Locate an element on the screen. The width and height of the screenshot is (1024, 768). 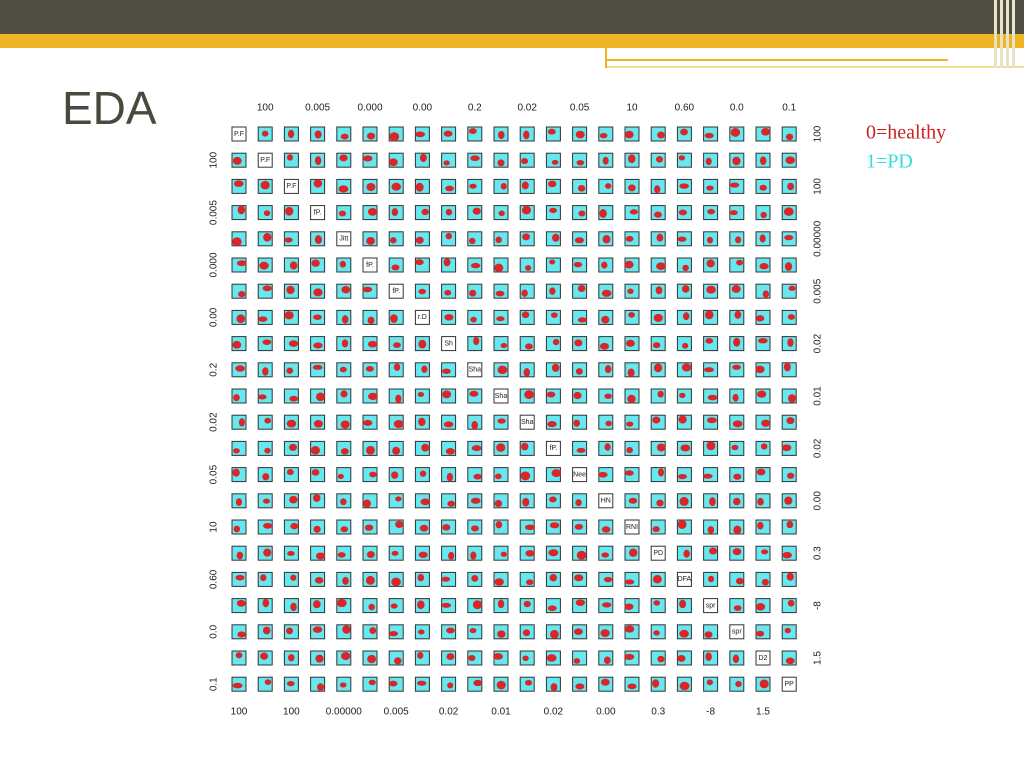
header-tab is located at coordinates (815, 58).